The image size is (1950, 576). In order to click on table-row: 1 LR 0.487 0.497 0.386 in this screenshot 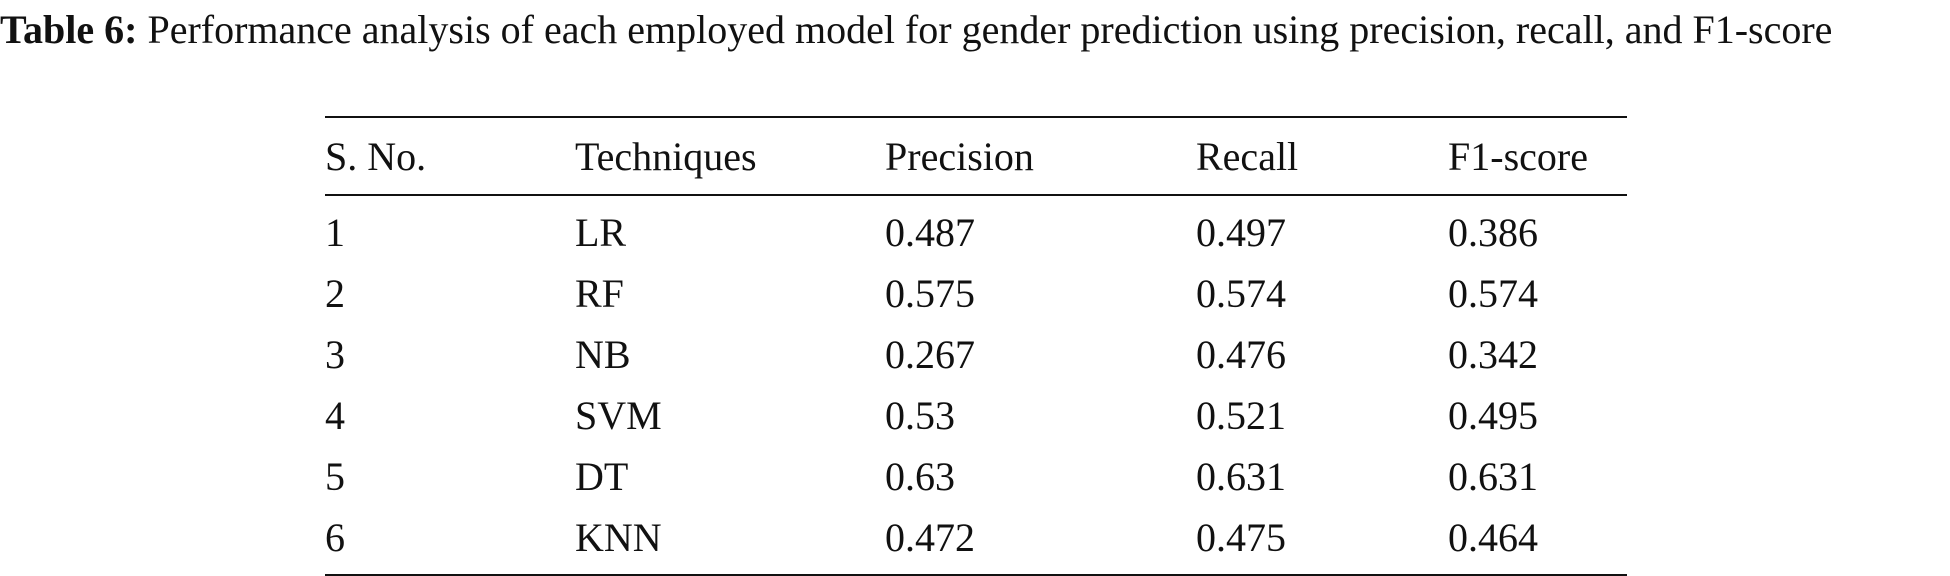, I will do `click(976, 229)`.